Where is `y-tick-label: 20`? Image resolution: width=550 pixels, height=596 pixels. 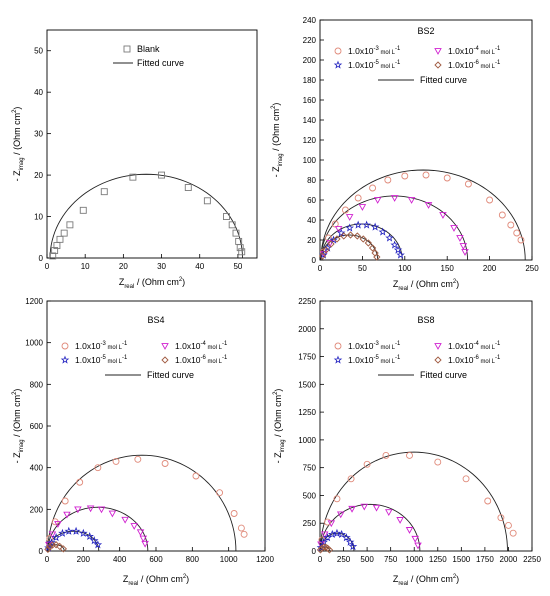 y-tick-label: 20 is located at coordinates (311, 240).